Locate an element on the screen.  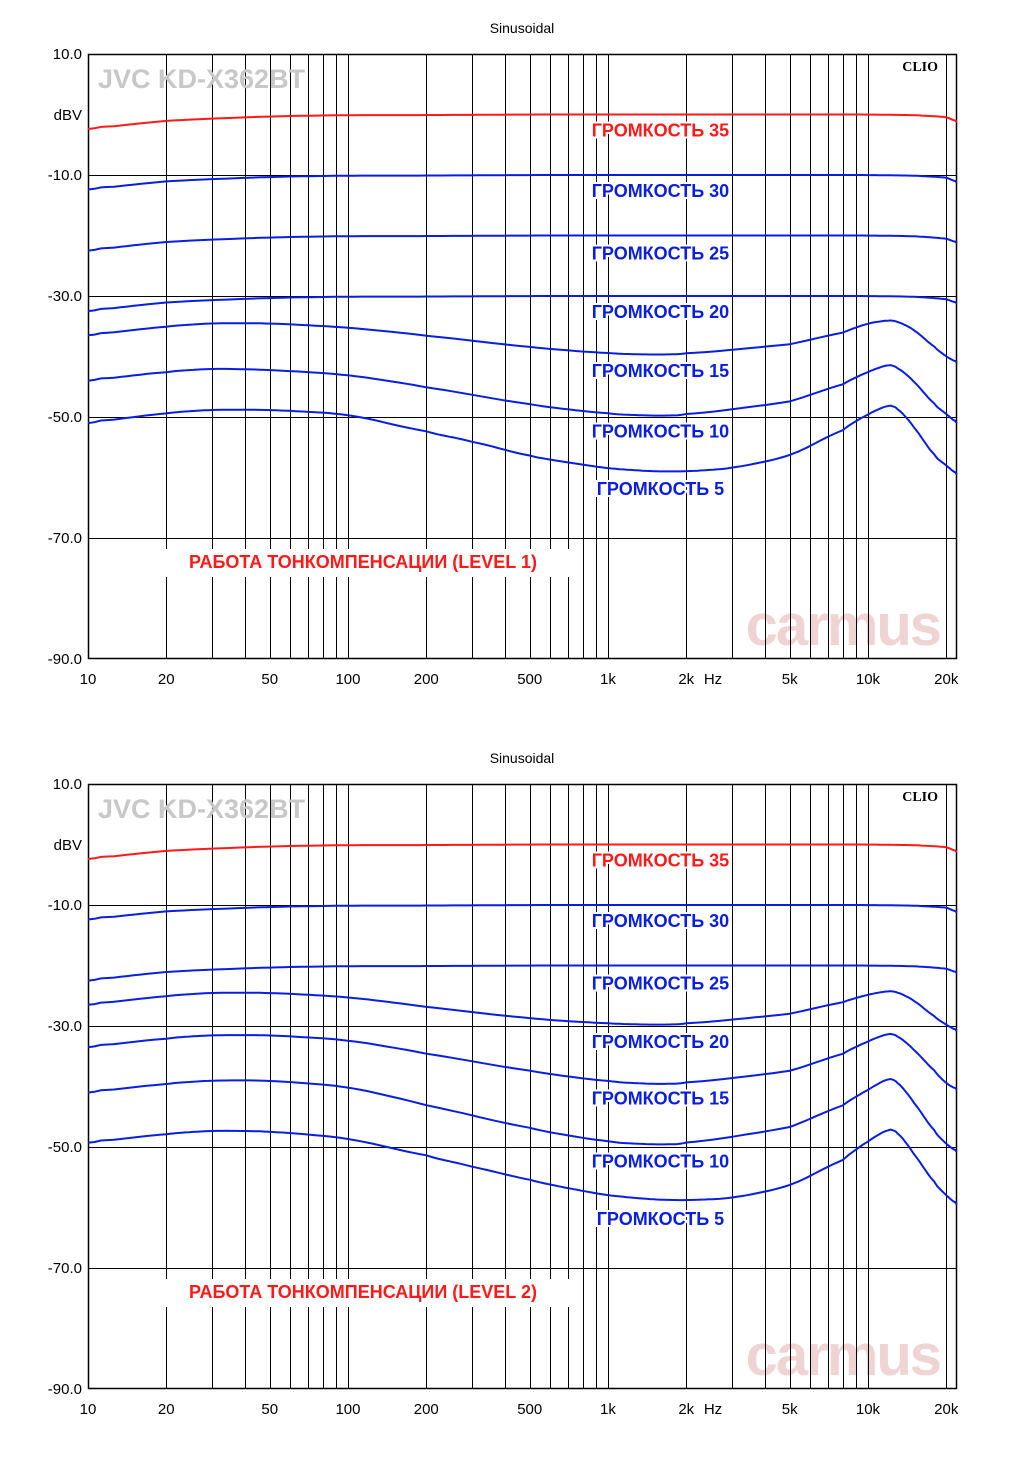
chart-caption: РАБОТА ТОНКОМПЕНСАЦИИ (LEVEL 1) is located at coordinates (363, 562).